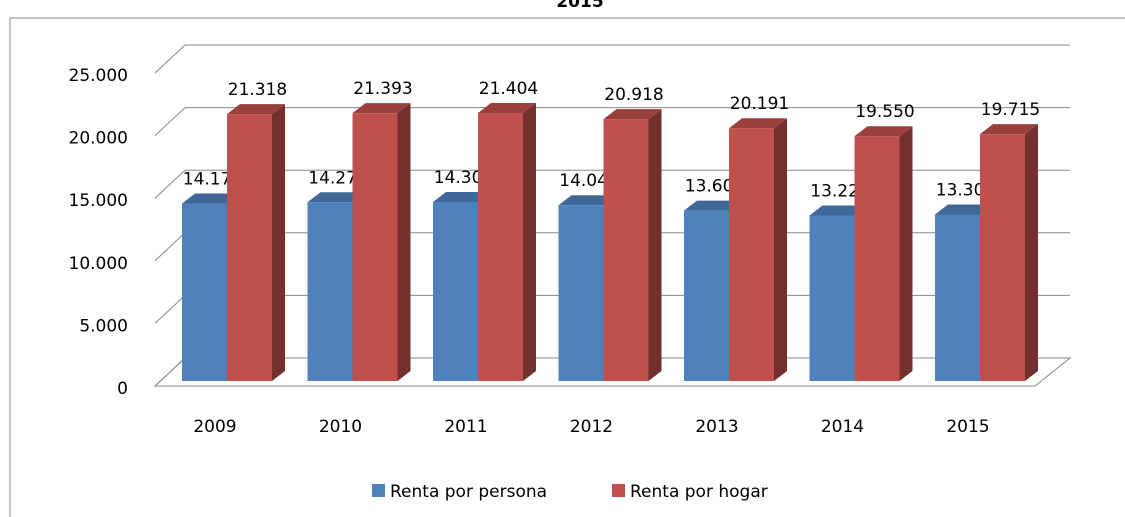 Image resolution: width=1125 pixels, height=517 pixels. Describe the element at coordinates (214, 427) in the screenshot. I see `x-tick-label: 2009` at that location.